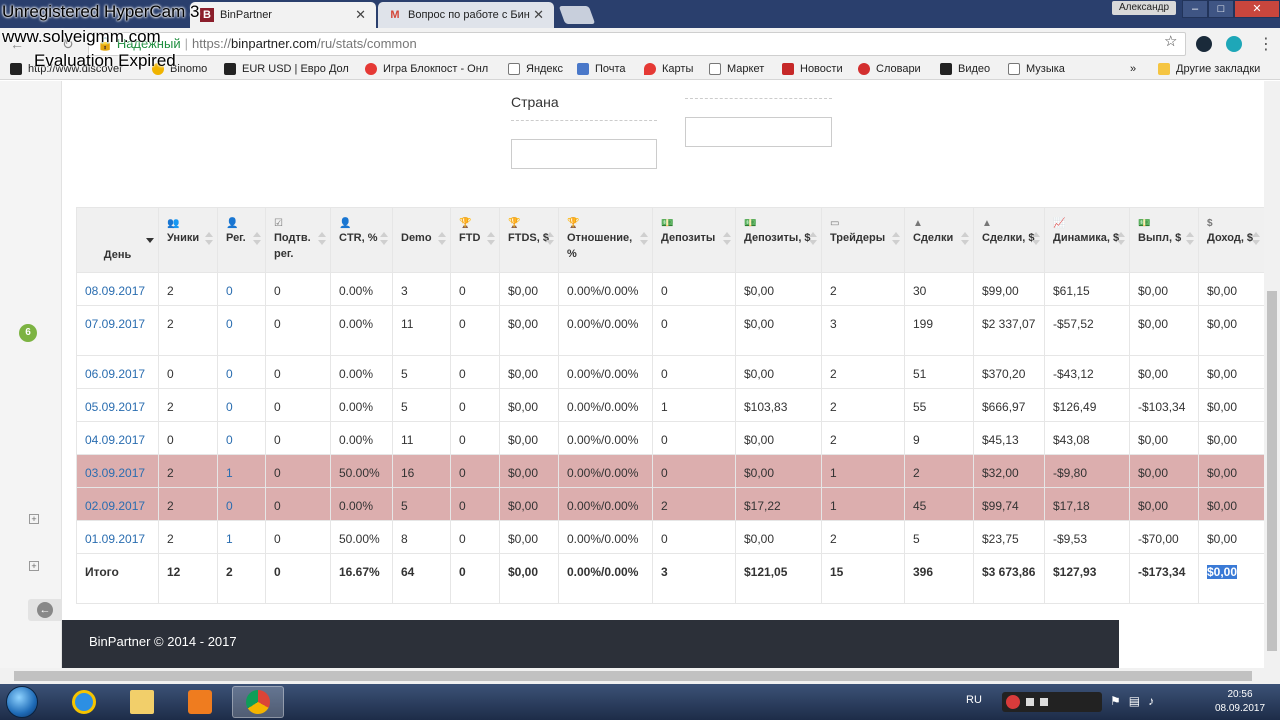 The width and height of the screenshot is (1280, 720). What do you see at coordinates (45, 610) in the screenshot?
I see `collapse-sidebar-button: ←` at bounding box center [45, 610].